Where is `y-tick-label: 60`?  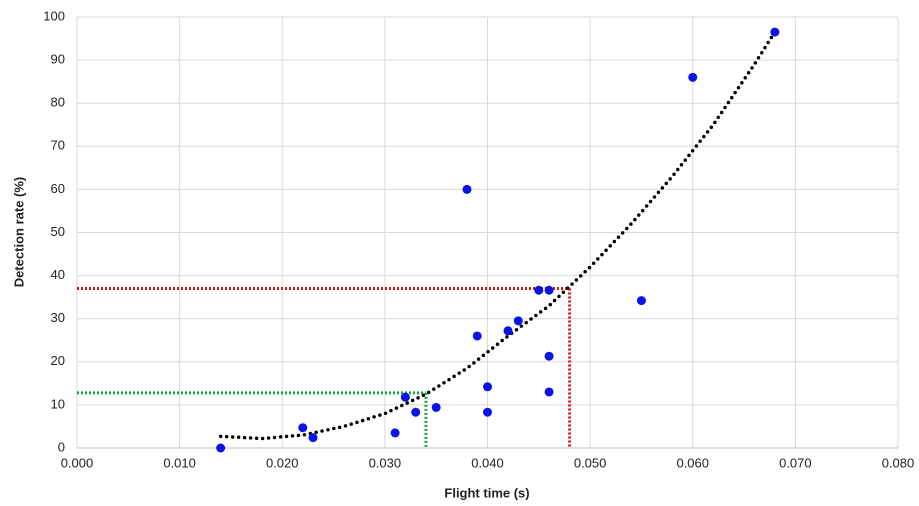
y-tick-label: 60 is located at coordinates (58, 188).